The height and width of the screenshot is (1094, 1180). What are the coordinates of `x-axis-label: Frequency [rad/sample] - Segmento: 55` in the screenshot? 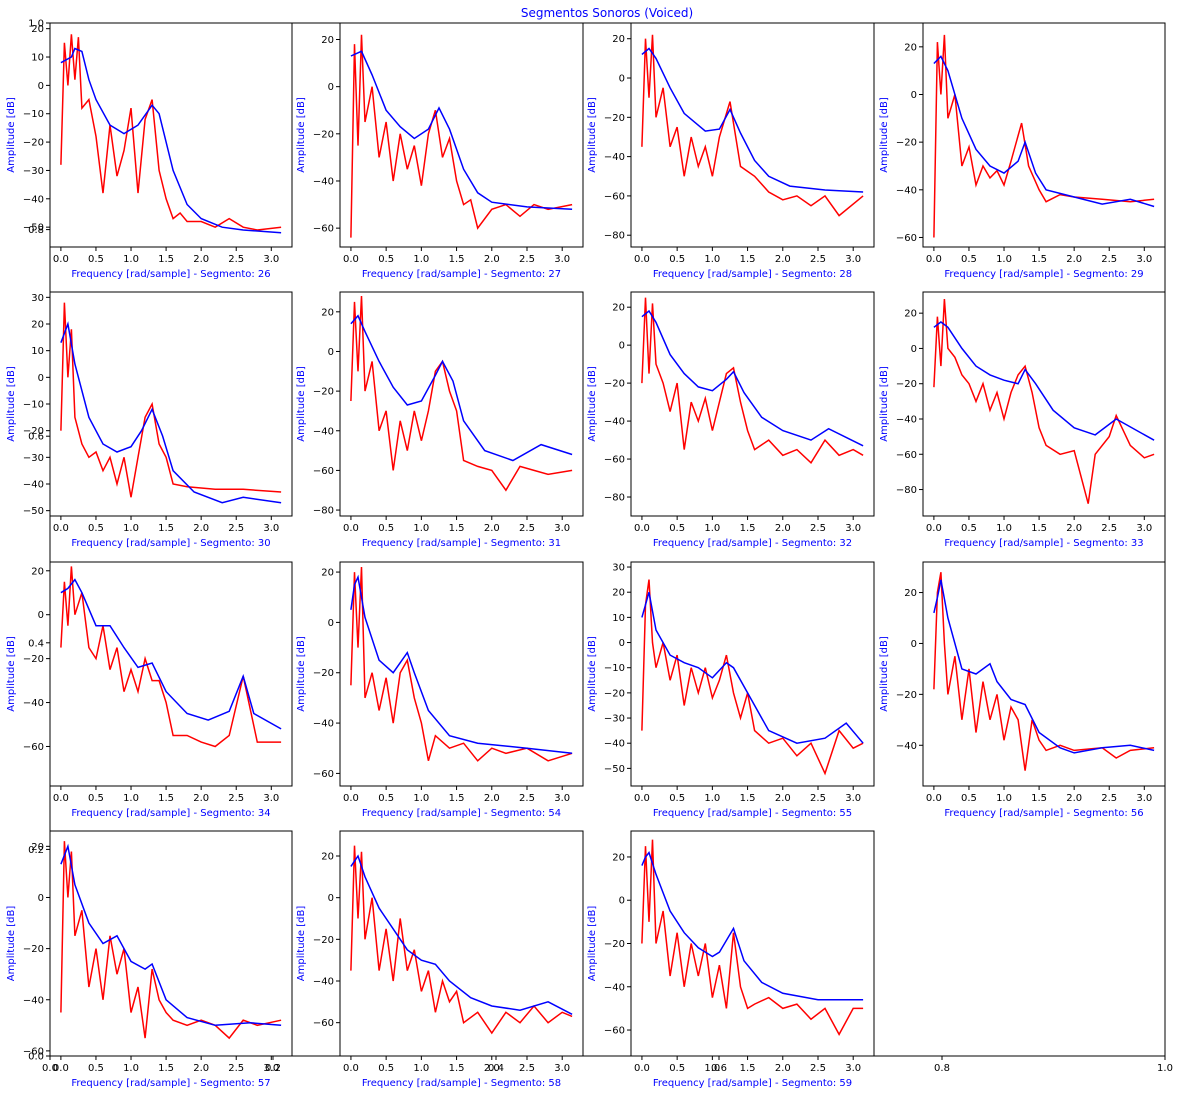 It's located at (752, 813).